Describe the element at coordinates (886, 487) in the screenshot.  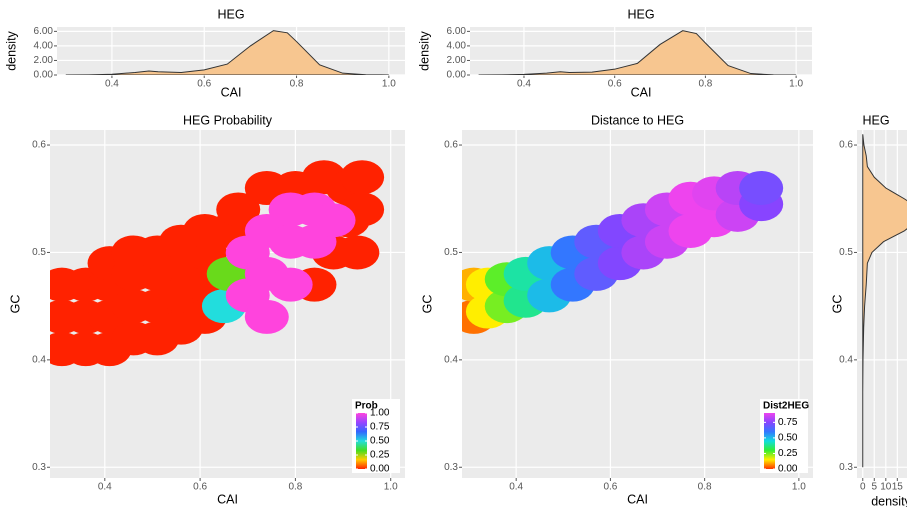
I see `x-tick-label: 10` at that location.